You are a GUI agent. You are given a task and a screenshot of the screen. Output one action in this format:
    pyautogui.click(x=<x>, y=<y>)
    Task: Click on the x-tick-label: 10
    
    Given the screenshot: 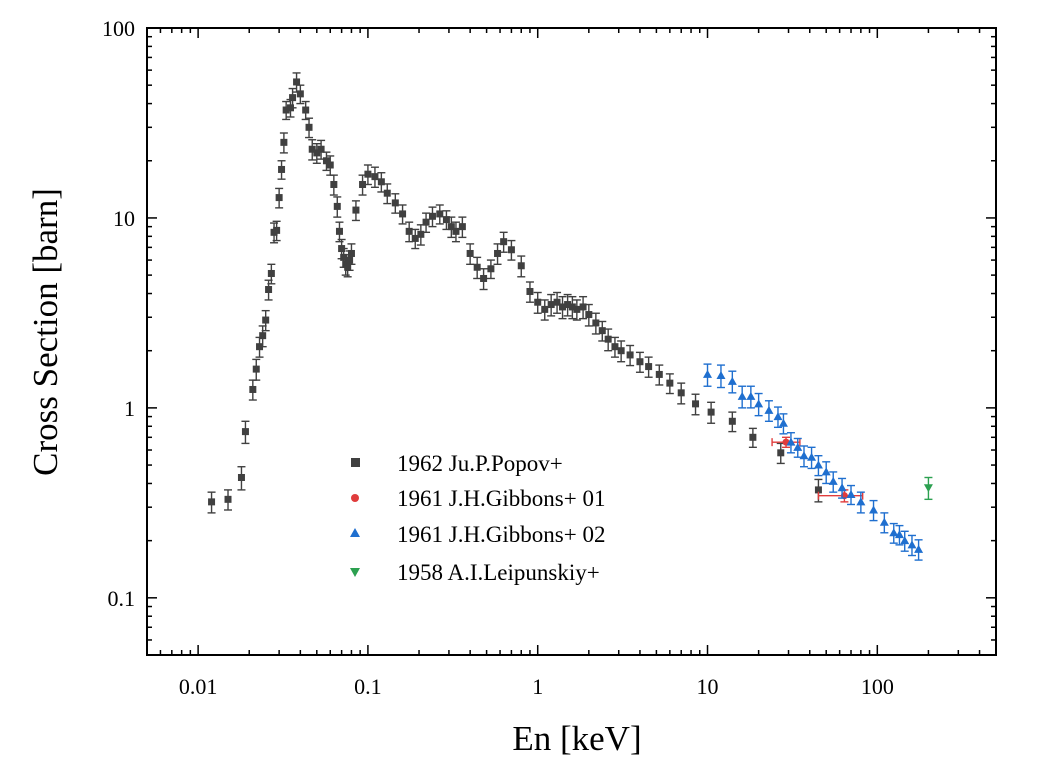 What is the action you would take?
    pyautogui.click(x=708, y=686)
    